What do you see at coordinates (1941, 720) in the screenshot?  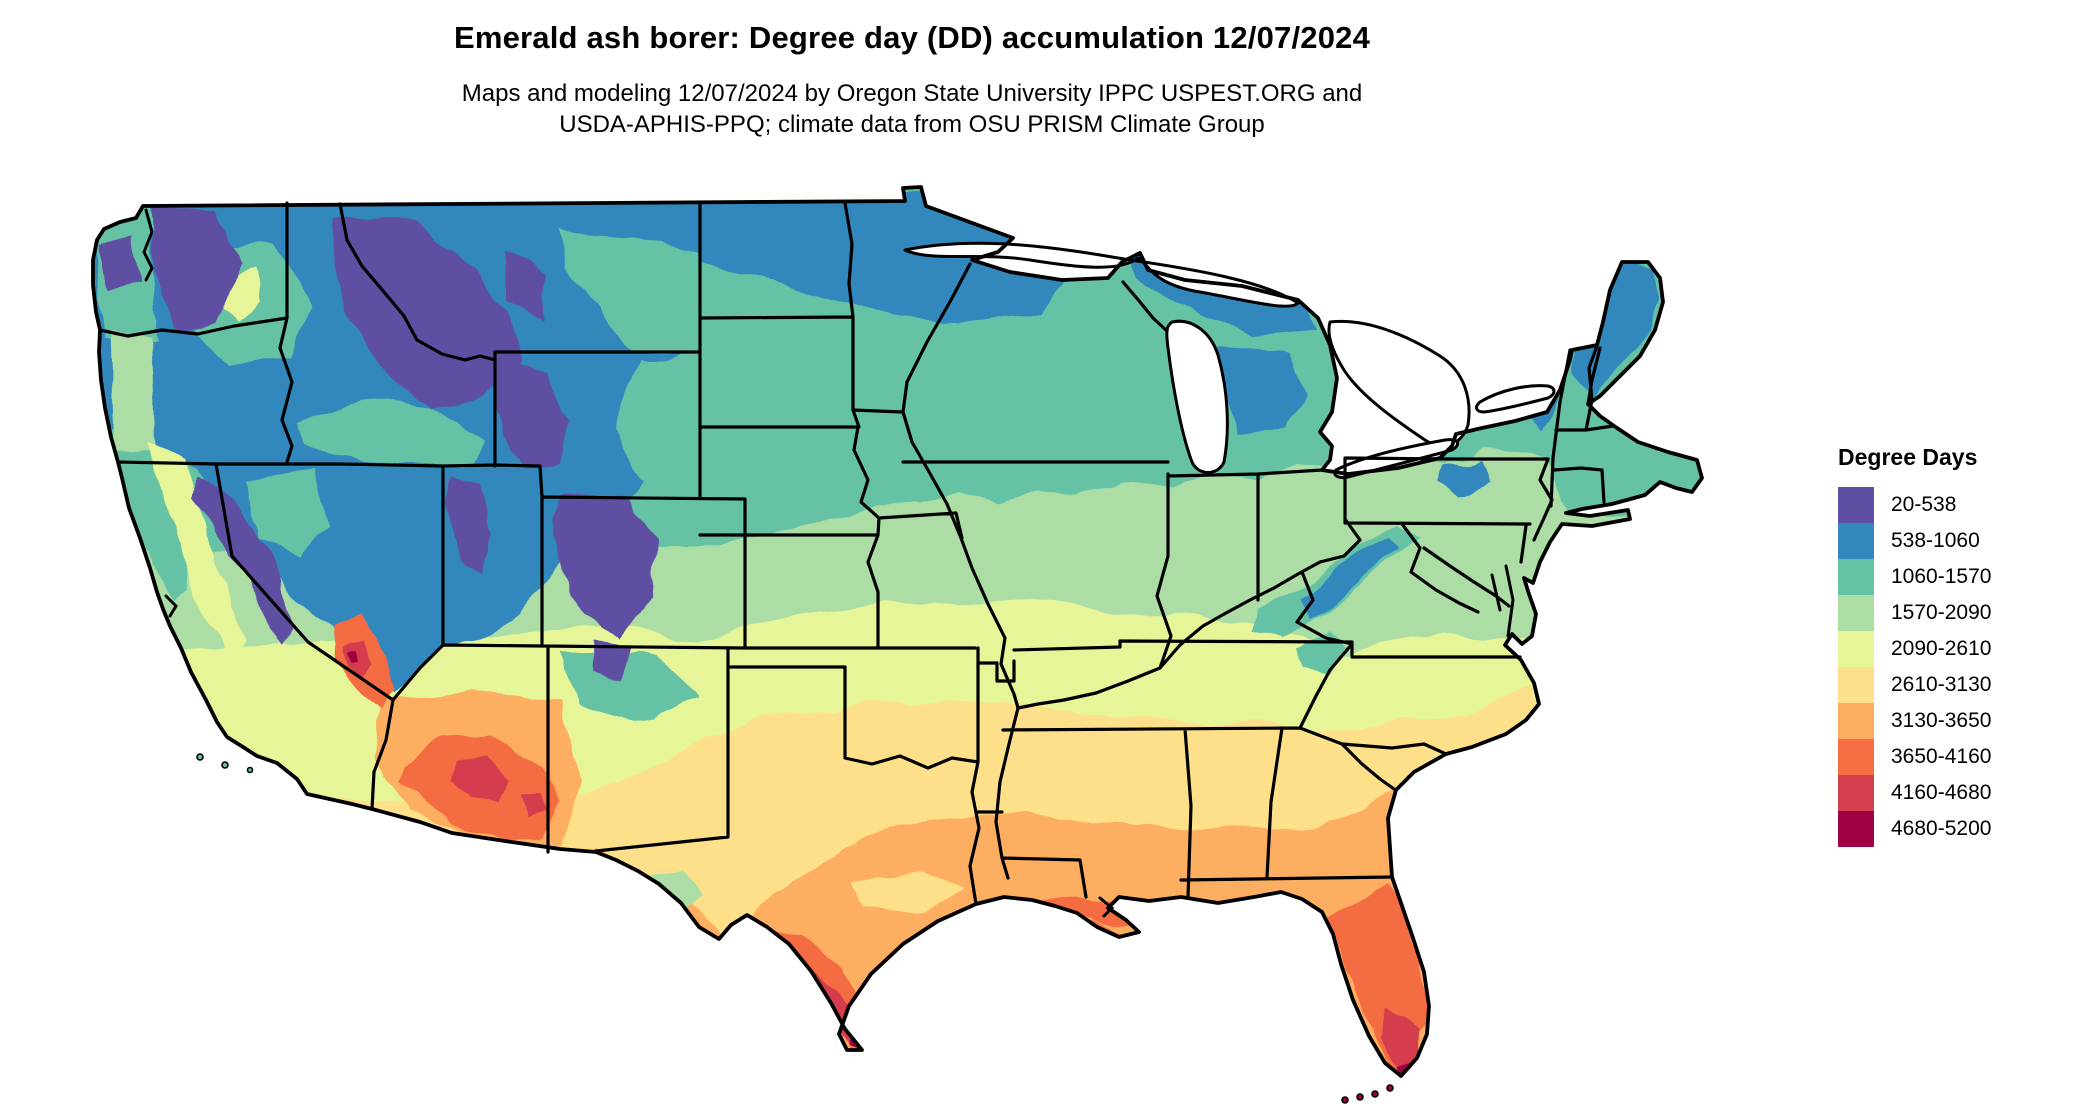 I see `legend-item-label: 3130-3650` at bounding box center [1941, 720].